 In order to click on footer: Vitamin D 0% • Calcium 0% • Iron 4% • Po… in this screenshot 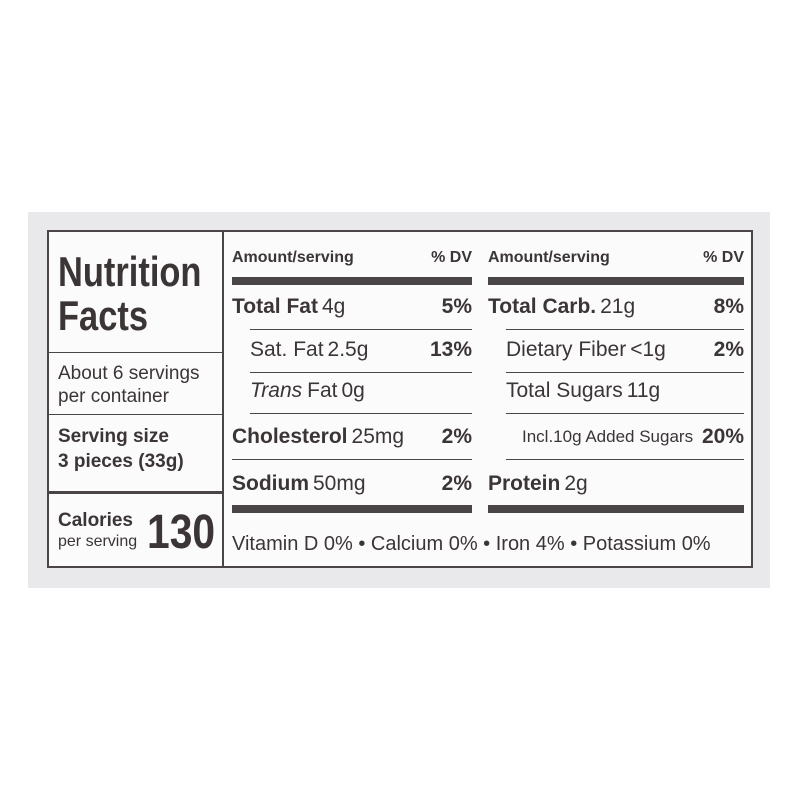, I will do `click(471, 544)`.